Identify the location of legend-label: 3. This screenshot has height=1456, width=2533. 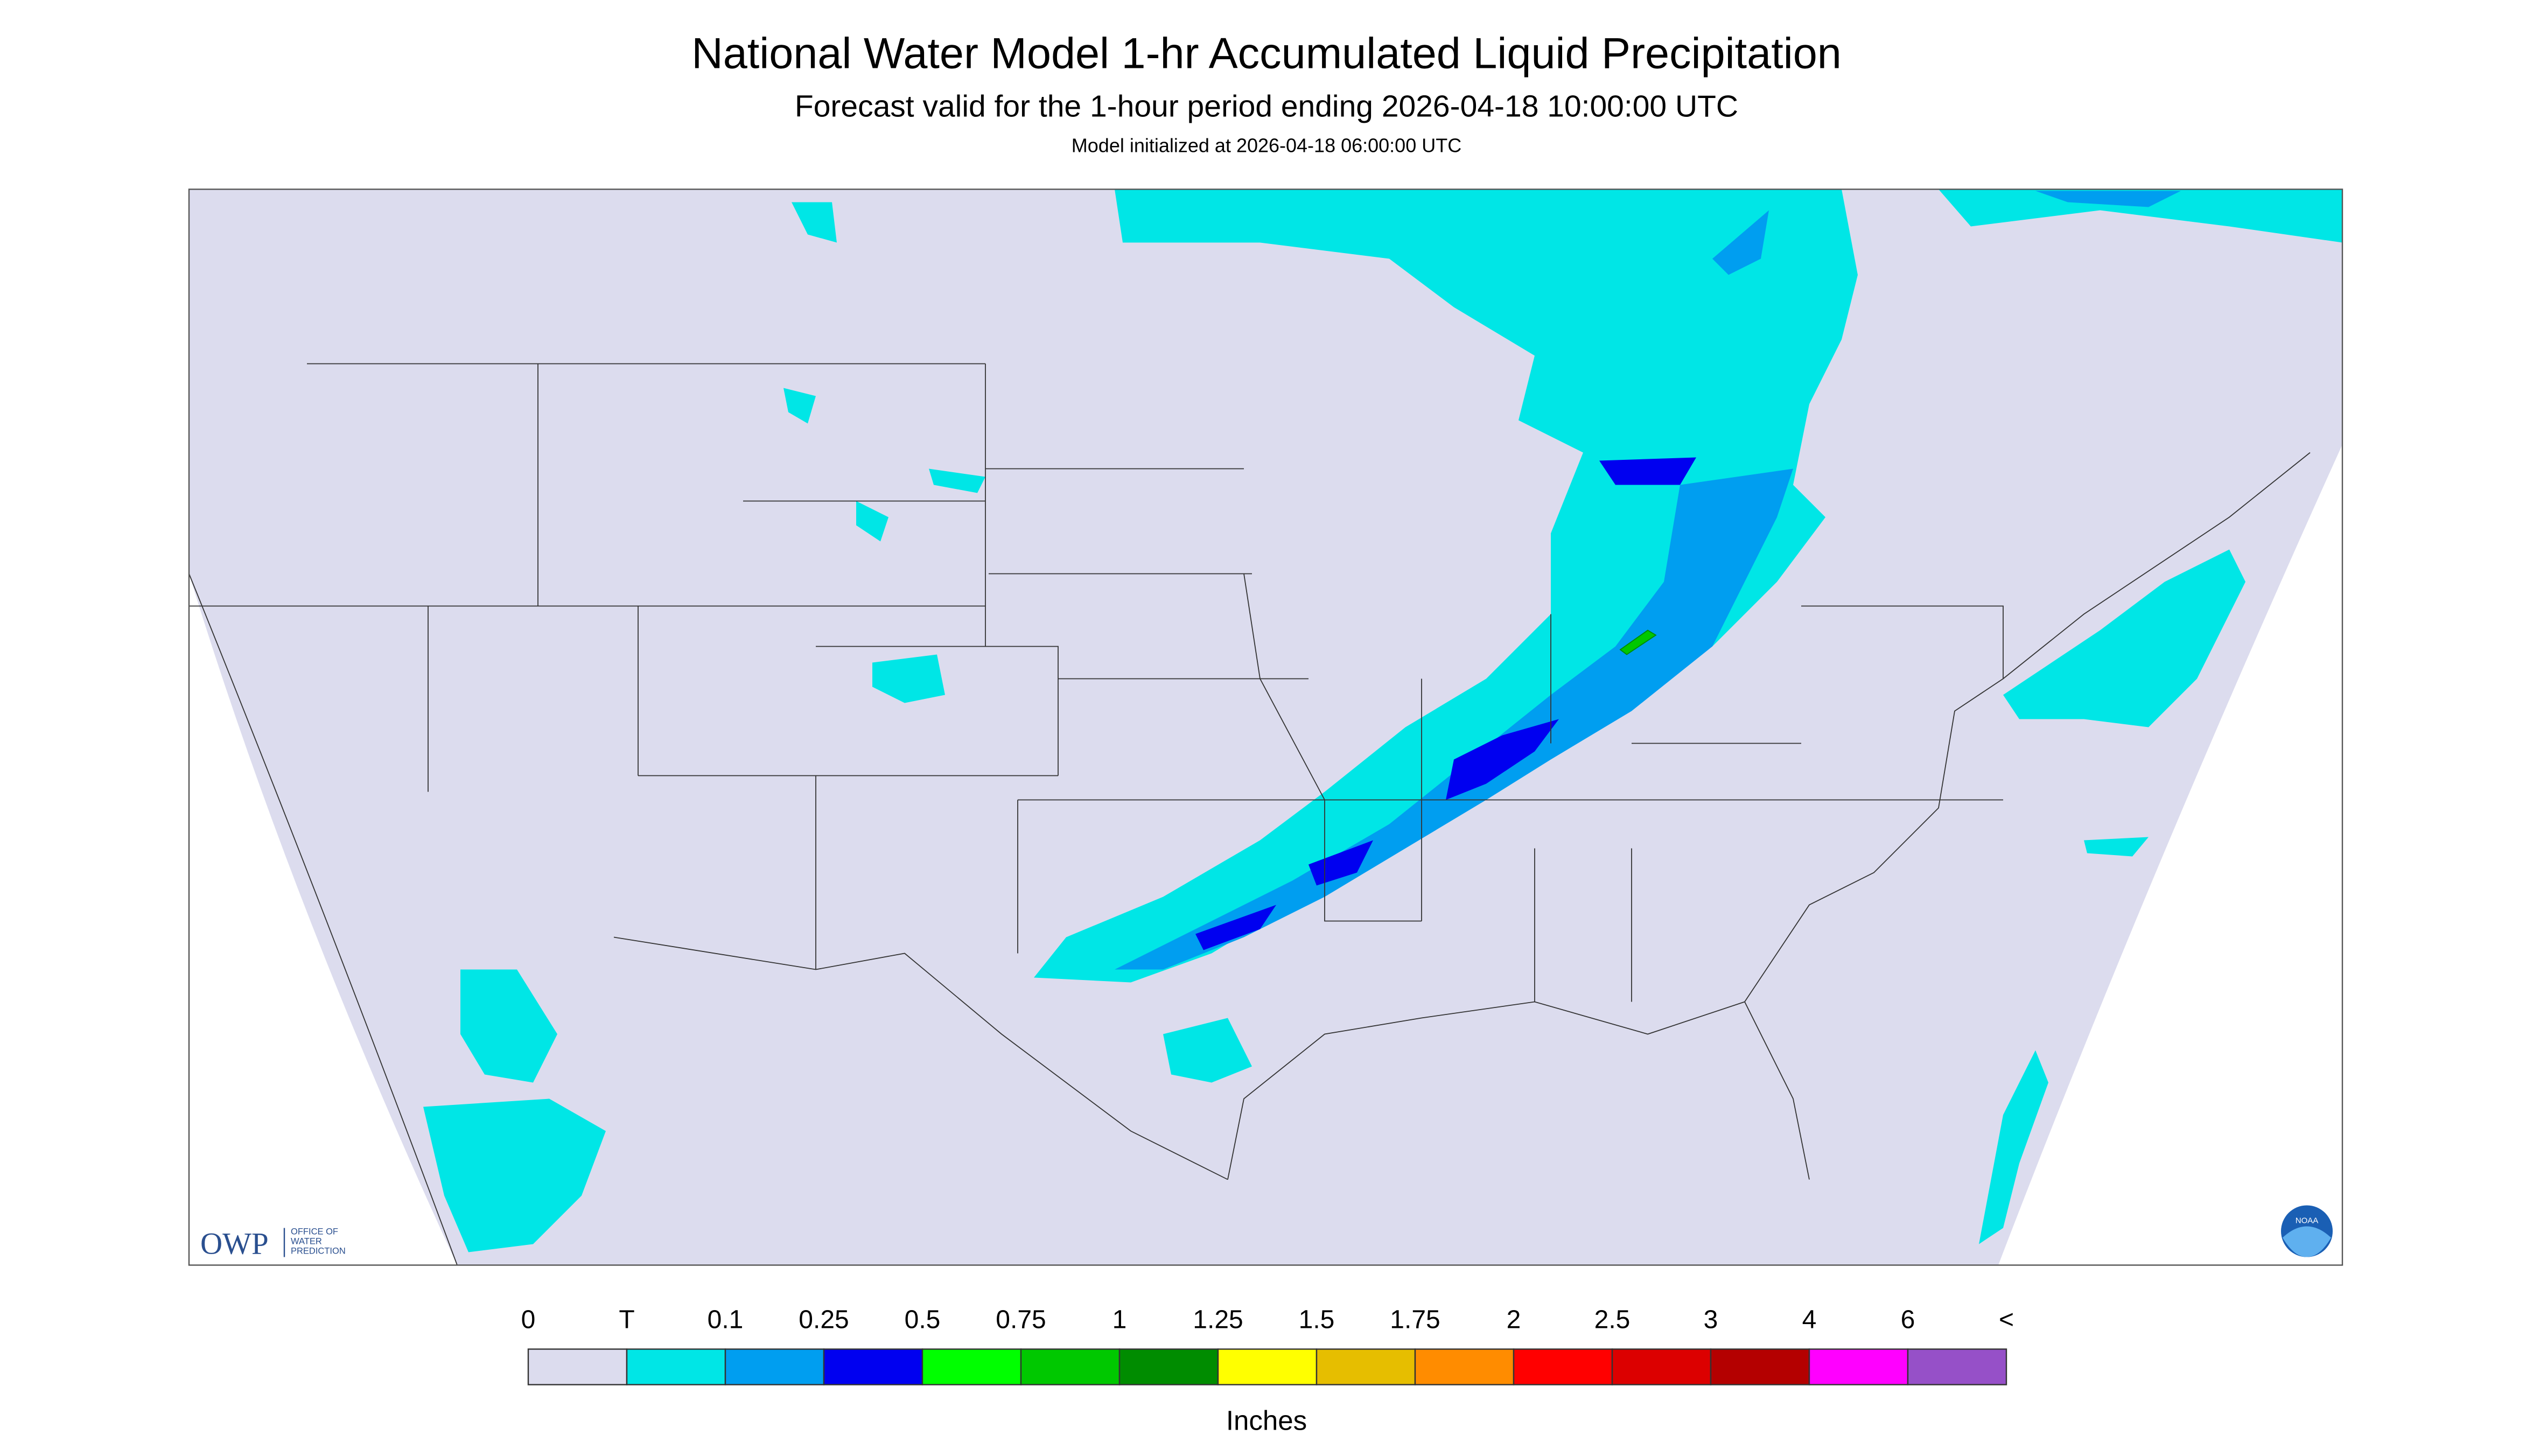
(1711, 1320).